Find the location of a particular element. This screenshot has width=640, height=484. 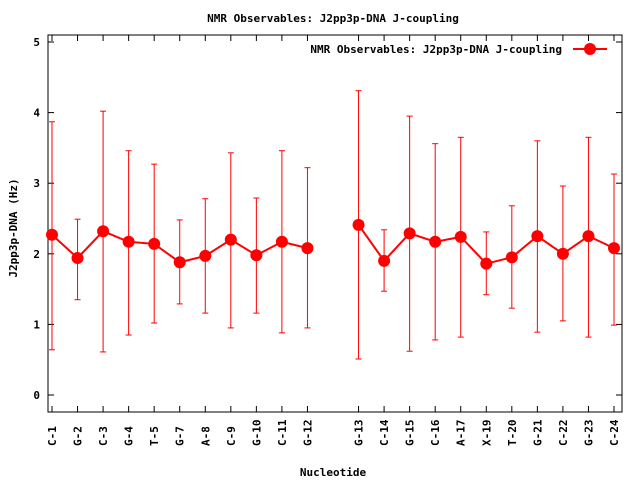

x-tick-label: A-17 is located at coordinates (461, 433).